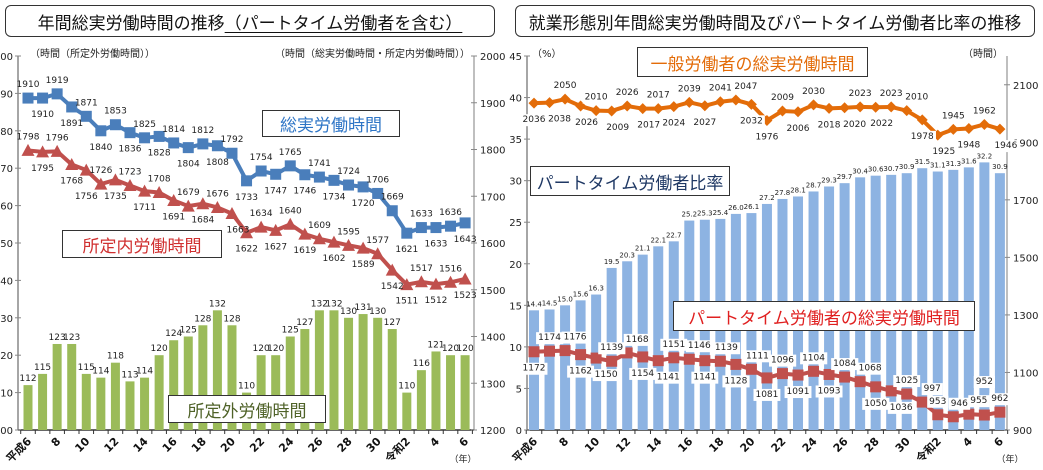  I want to click on left-y-tick-label: 35, so click(515, 140).